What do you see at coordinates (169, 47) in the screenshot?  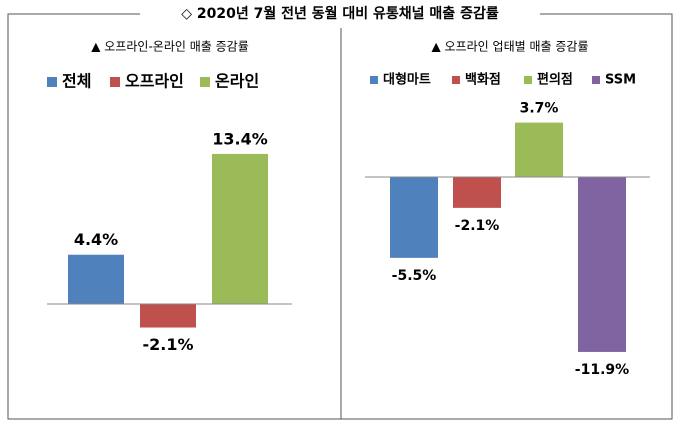 I see `chart-title: ▲ 오프라인-온라인 매출 증감률` at bounding box center [169, 47].